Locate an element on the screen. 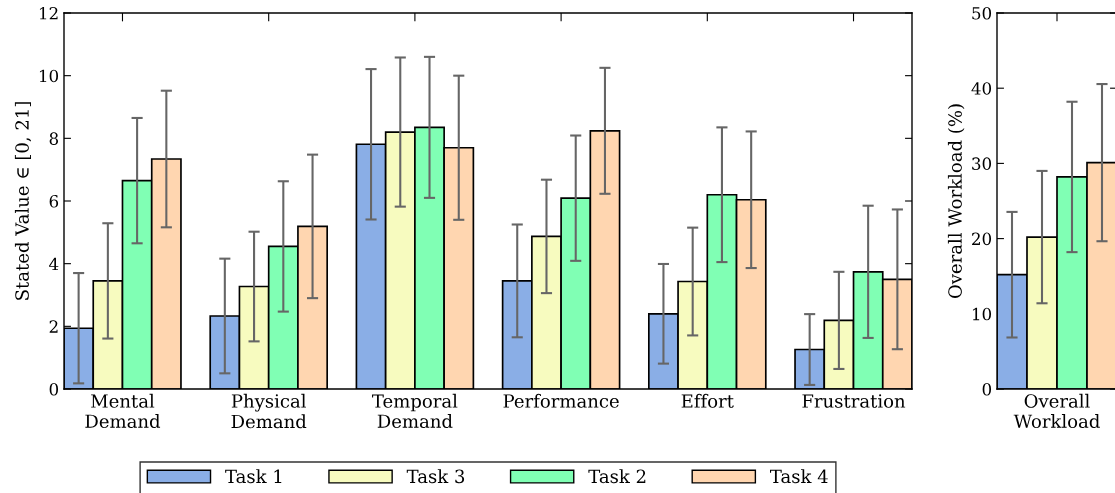 The height and width of the screenshot is (493, 1115). y-tick-label: 20 is located at coordinates (982, 239).